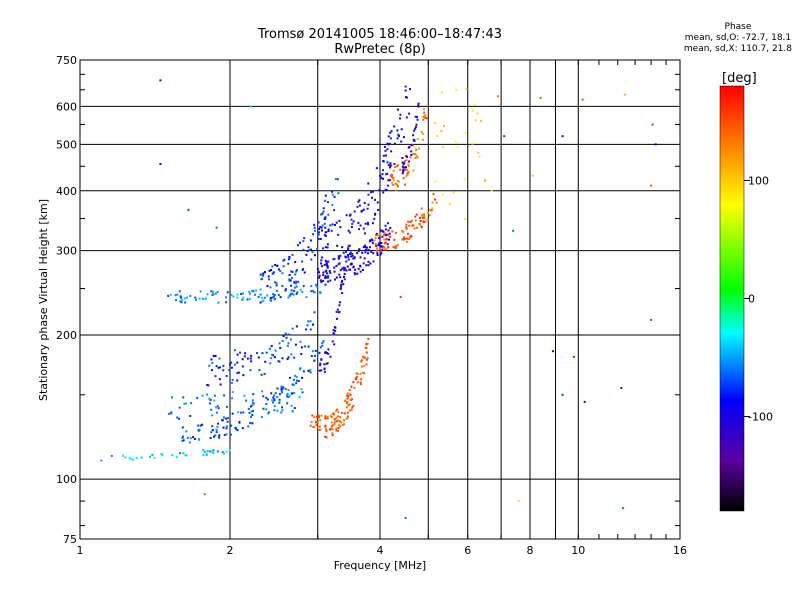 This screenshot has height=600, width=800. What do you see at coordinates (70, 539) in the screenshot?
I see `y-tick-label: 75` at bounding box center [70, 539].